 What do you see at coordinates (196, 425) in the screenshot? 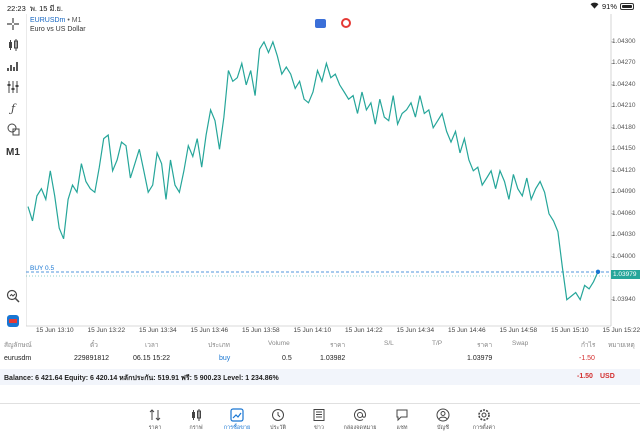
I see `nav-chart: กราฟ` at bounding box center [196, 425].